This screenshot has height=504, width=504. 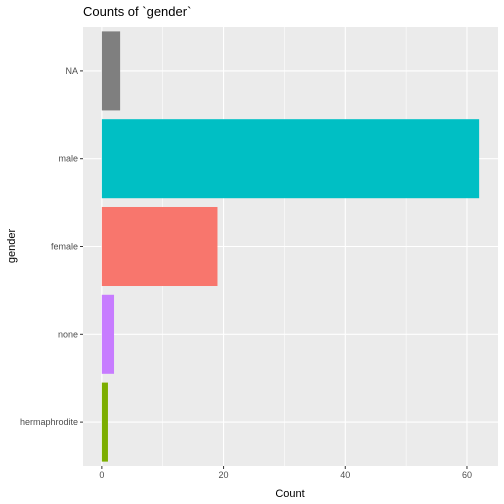 What do you see at coordinates (104, 422) in the screenshot?
I see `bar-hermaphrodite` at bounding box center [104, 422].